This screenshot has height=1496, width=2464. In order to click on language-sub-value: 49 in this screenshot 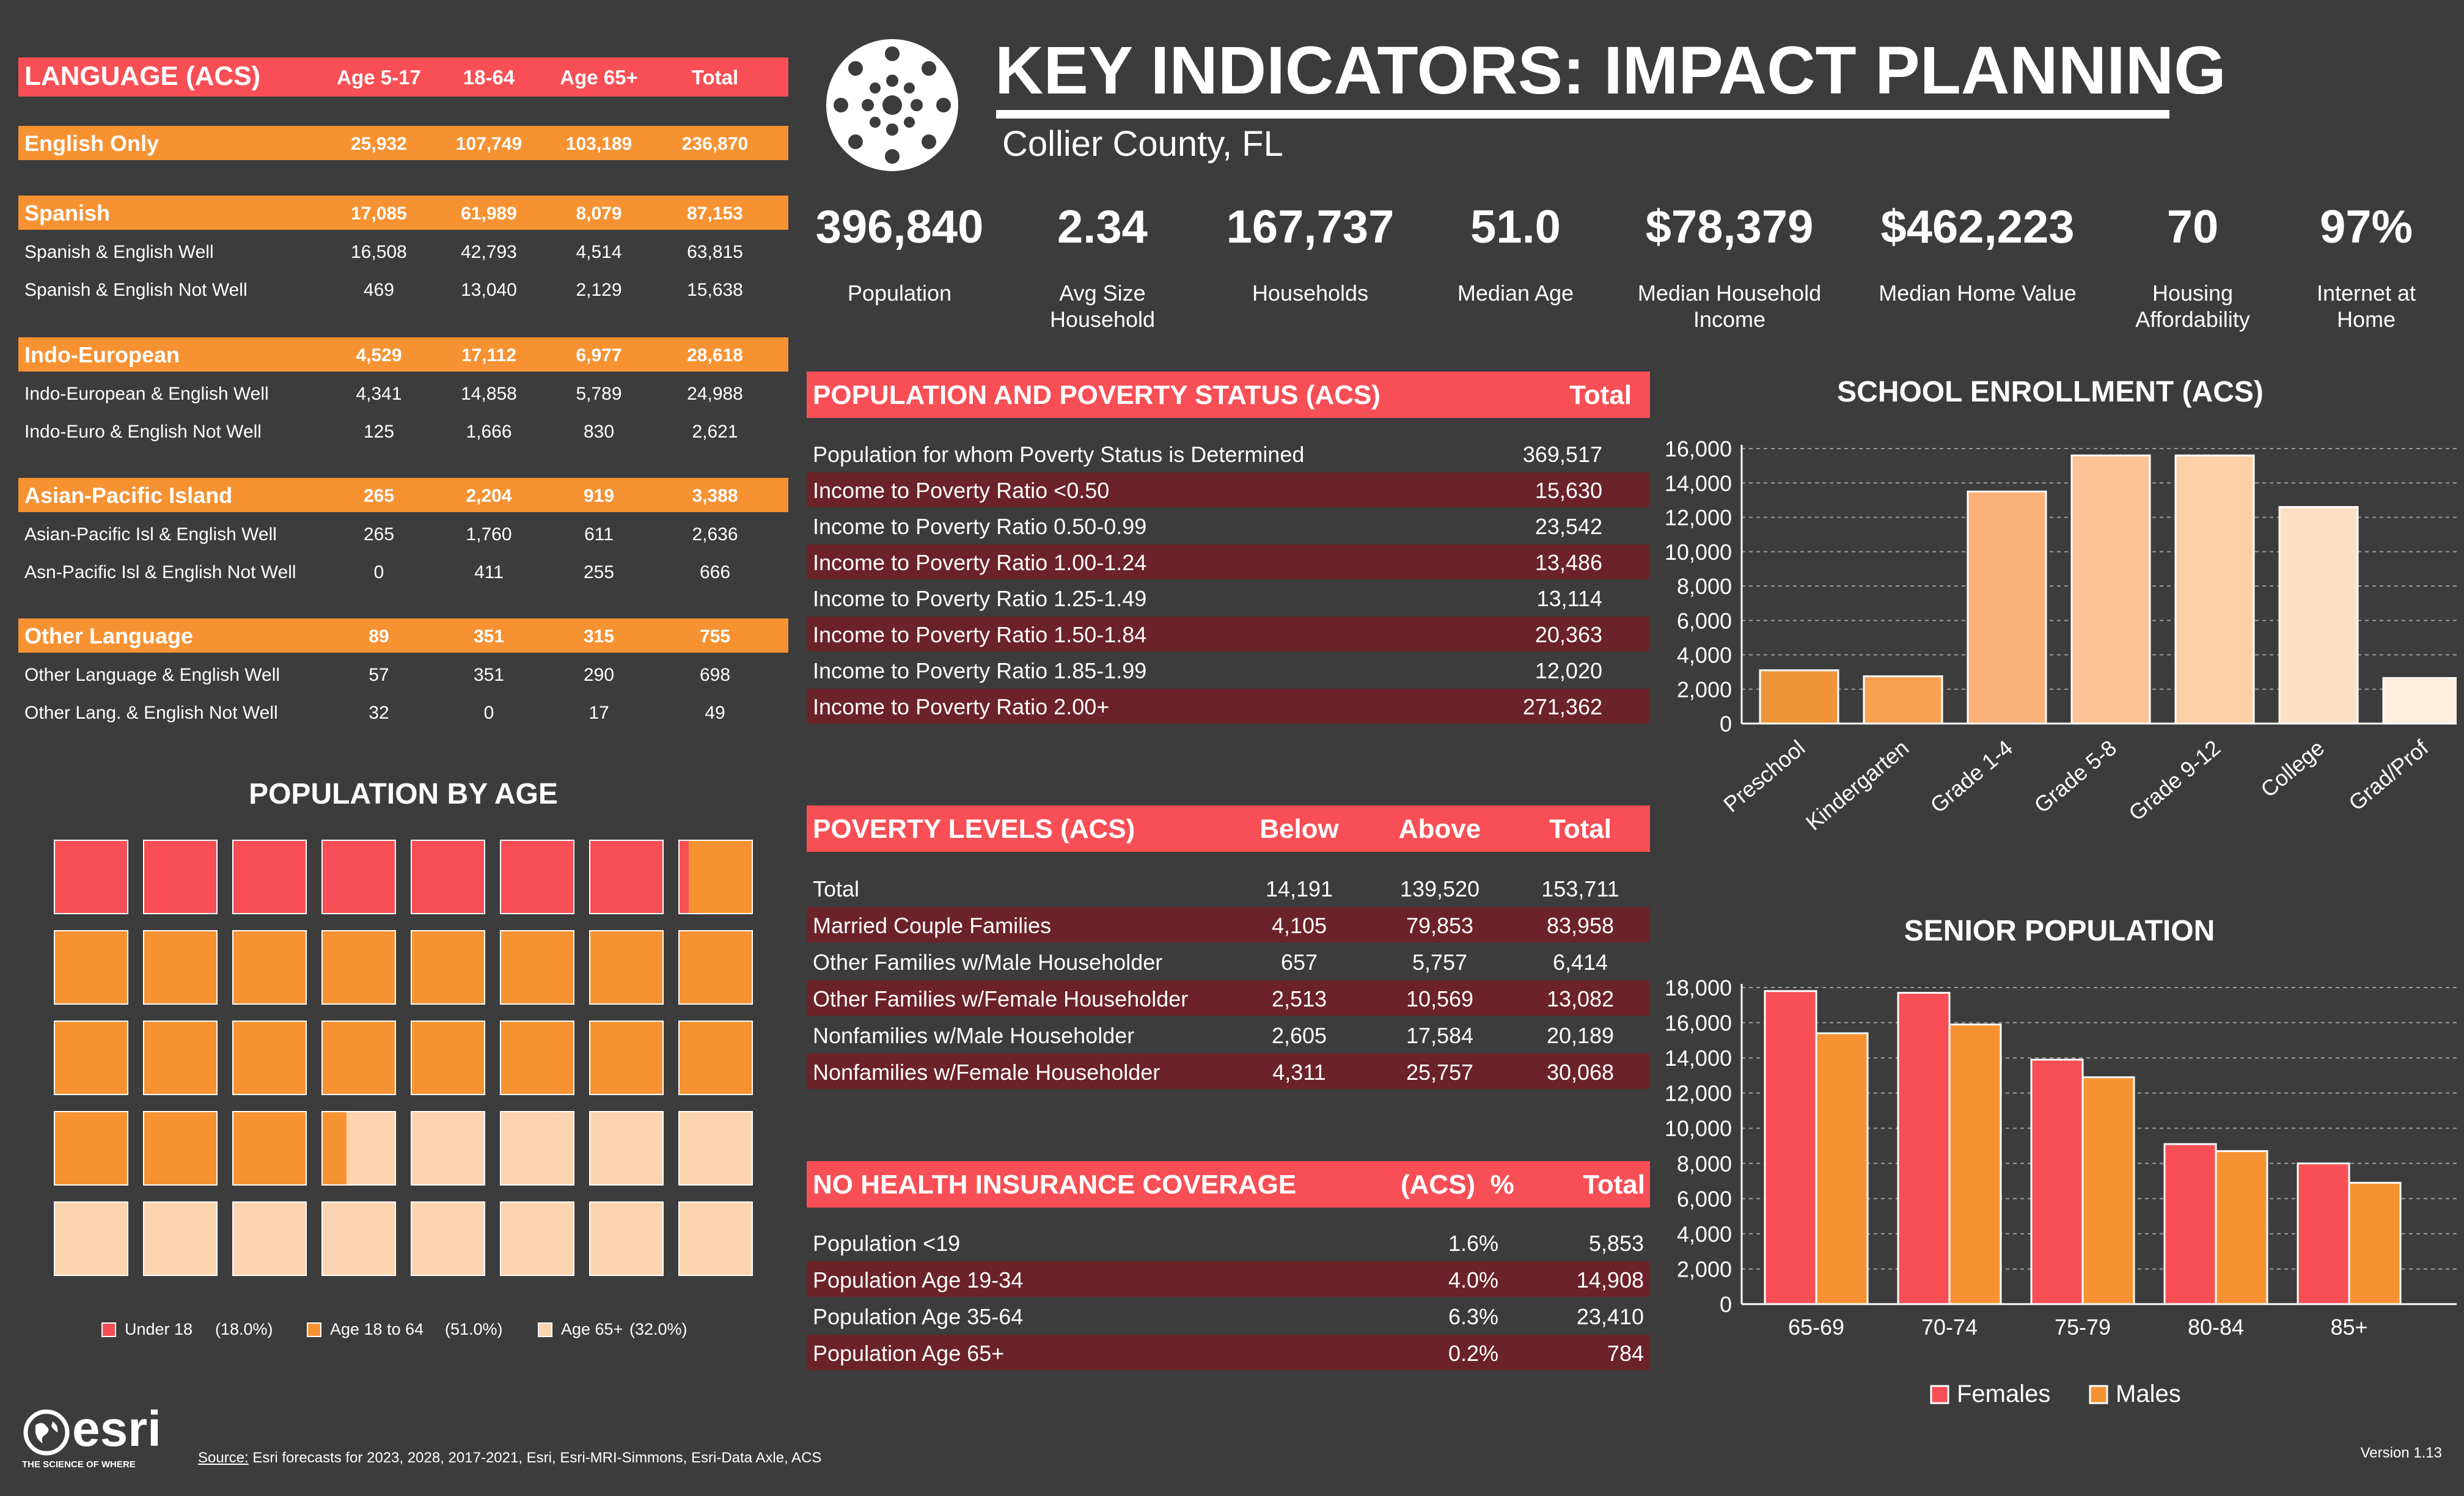, I will do `click(715, 713)`.